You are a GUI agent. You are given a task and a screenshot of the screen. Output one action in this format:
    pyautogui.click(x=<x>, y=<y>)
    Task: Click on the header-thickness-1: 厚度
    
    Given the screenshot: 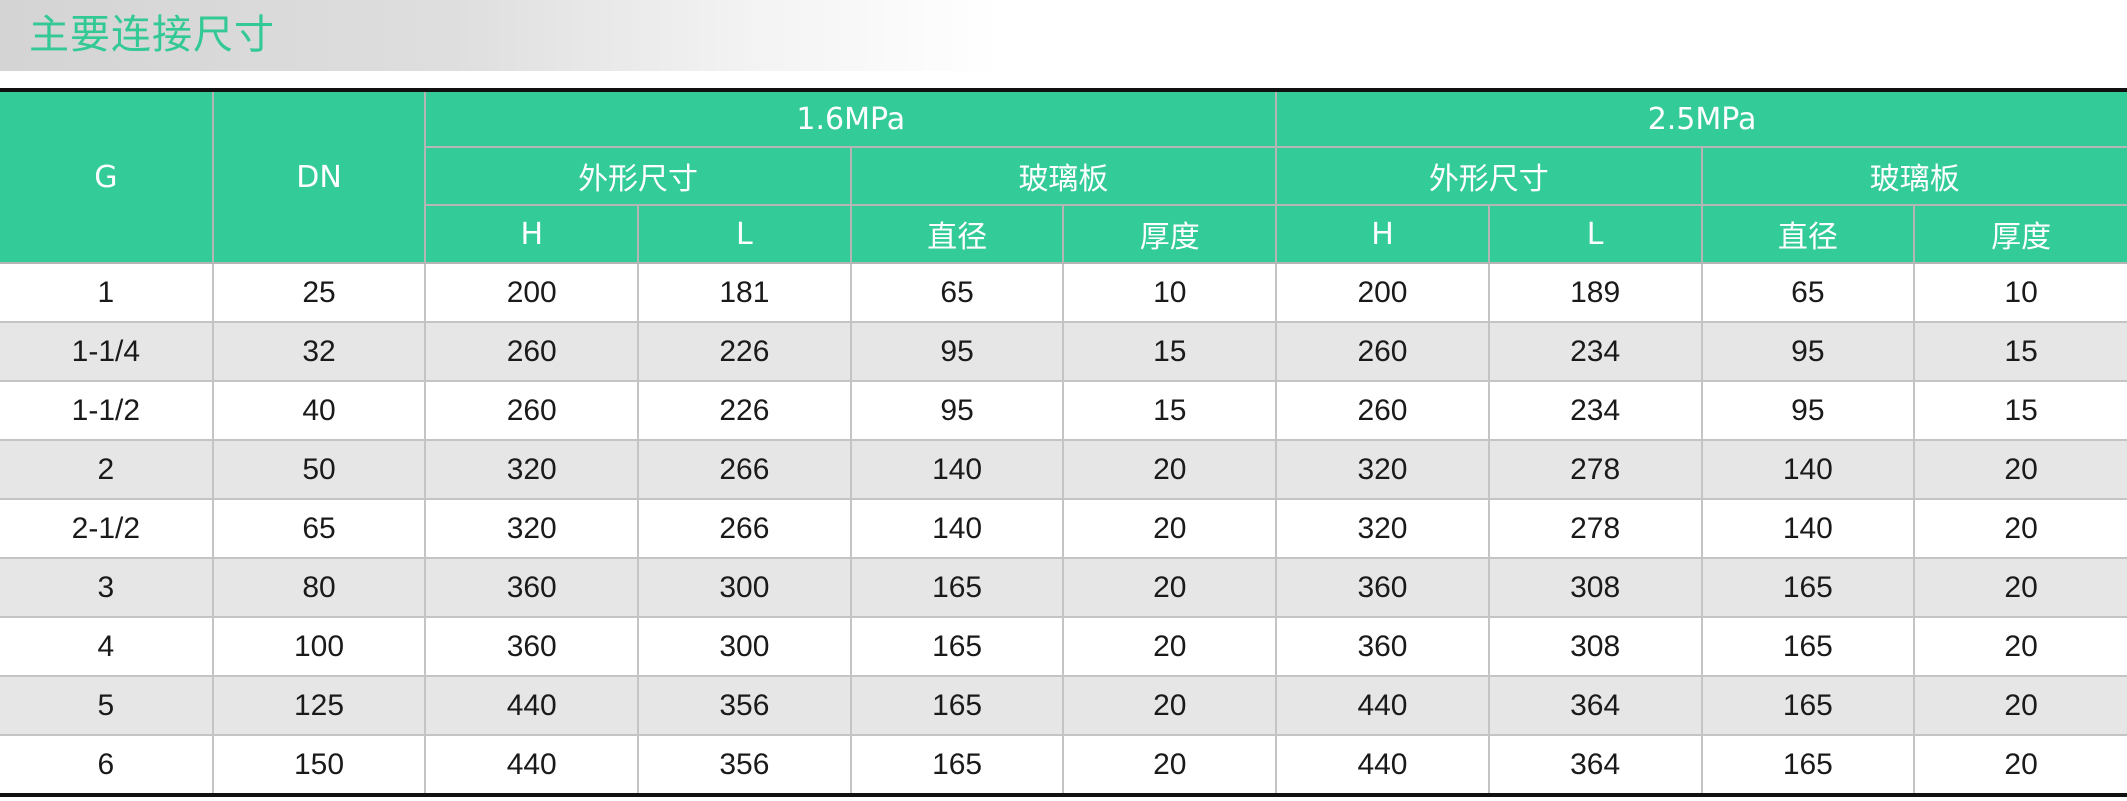 What is the action you would take?
    pyautogui.click(x=1170, y=234)
    